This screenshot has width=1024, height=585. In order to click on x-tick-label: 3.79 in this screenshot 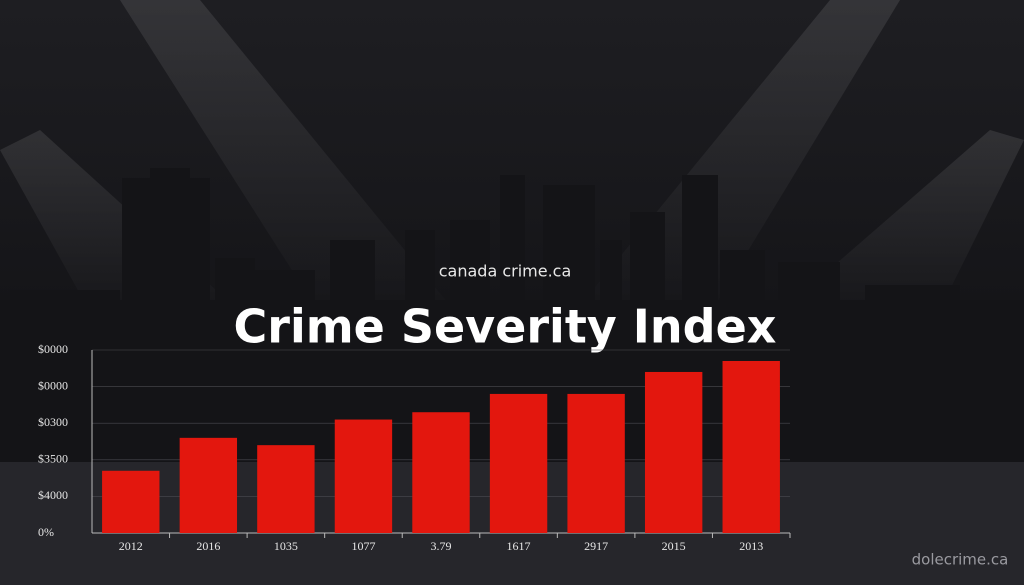, I will do `click(441, 546)`.